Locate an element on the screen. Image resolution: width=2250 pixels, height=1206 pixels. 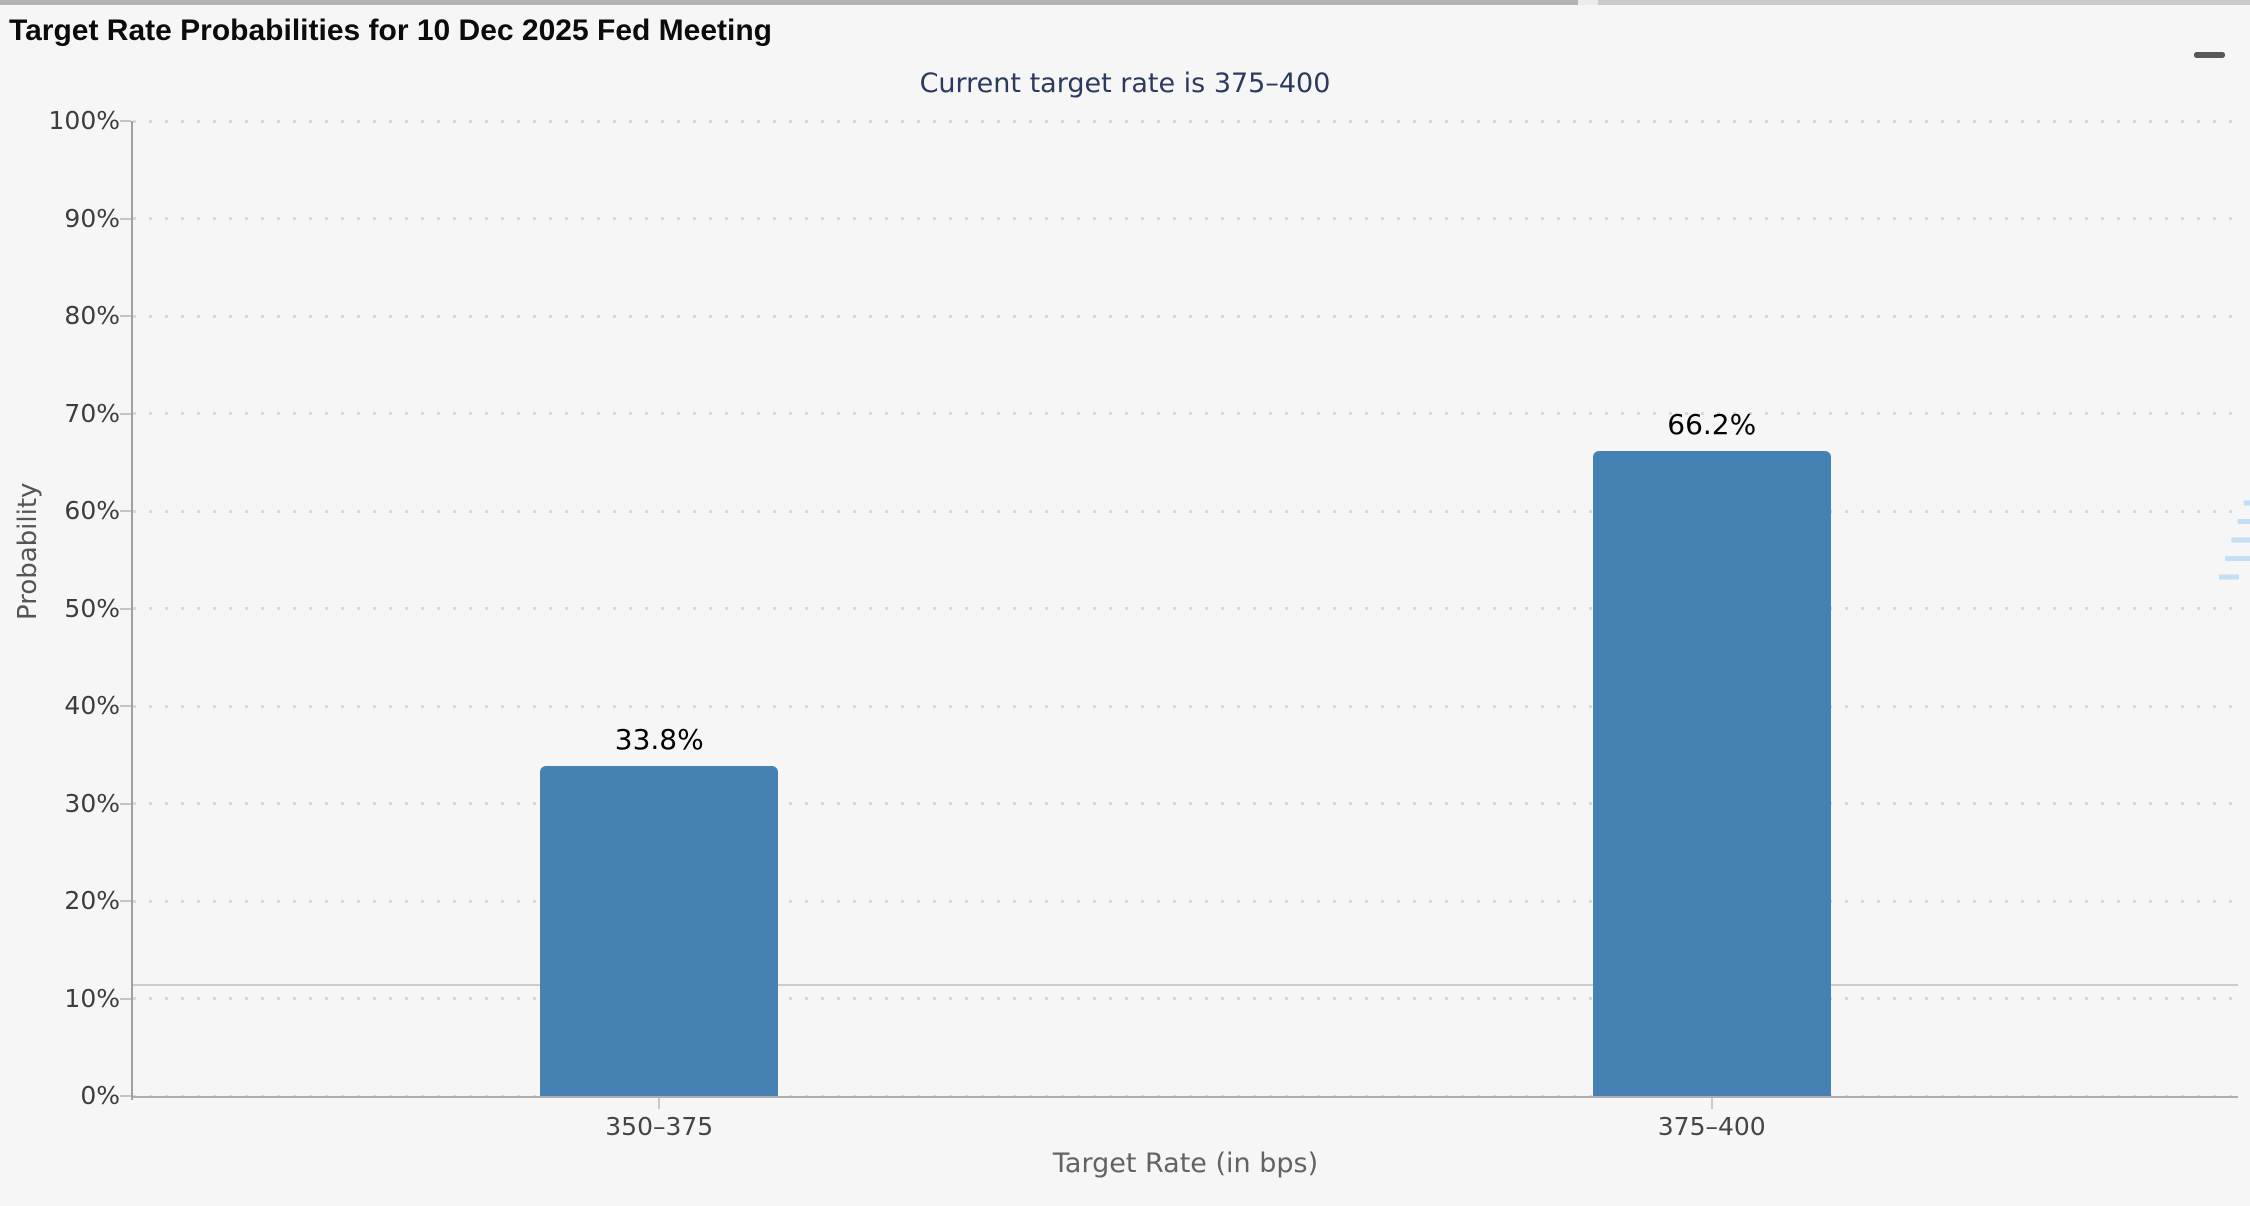
y-axis-tick-label: 80% is located at coordinates (92, 315).